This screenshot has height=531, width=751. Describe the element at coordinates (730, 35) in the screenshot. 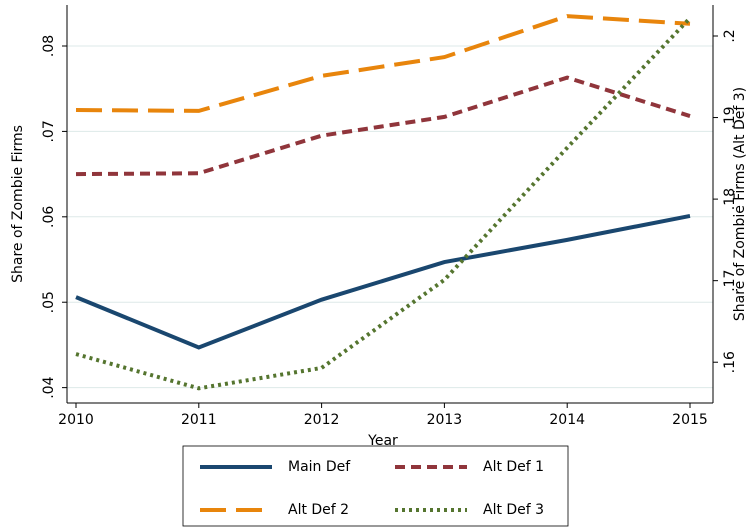

I see `y2-tick-label: .2` at that location.